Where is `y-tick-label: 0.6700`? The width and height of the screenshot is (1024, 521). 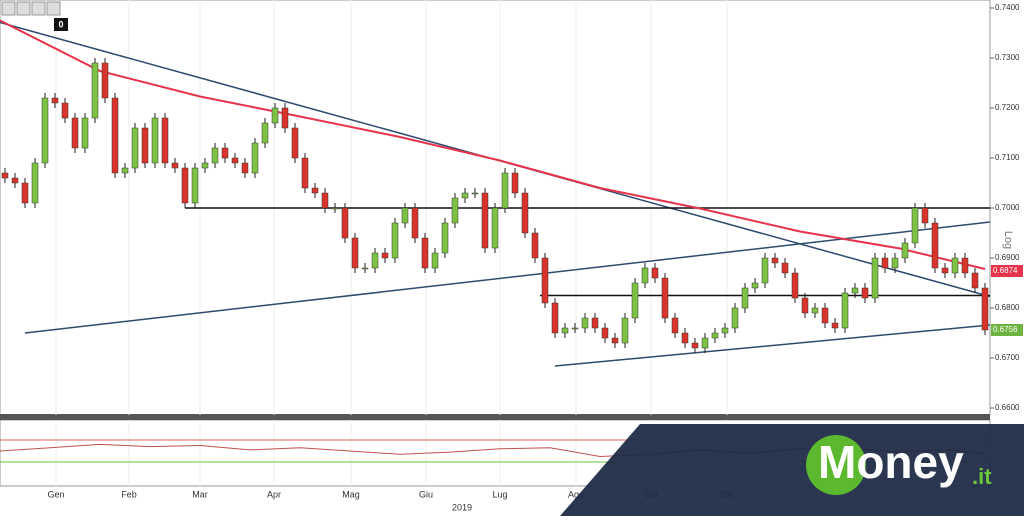
y-tick-label: 0.6700 is located at coordinates (1007, 357).